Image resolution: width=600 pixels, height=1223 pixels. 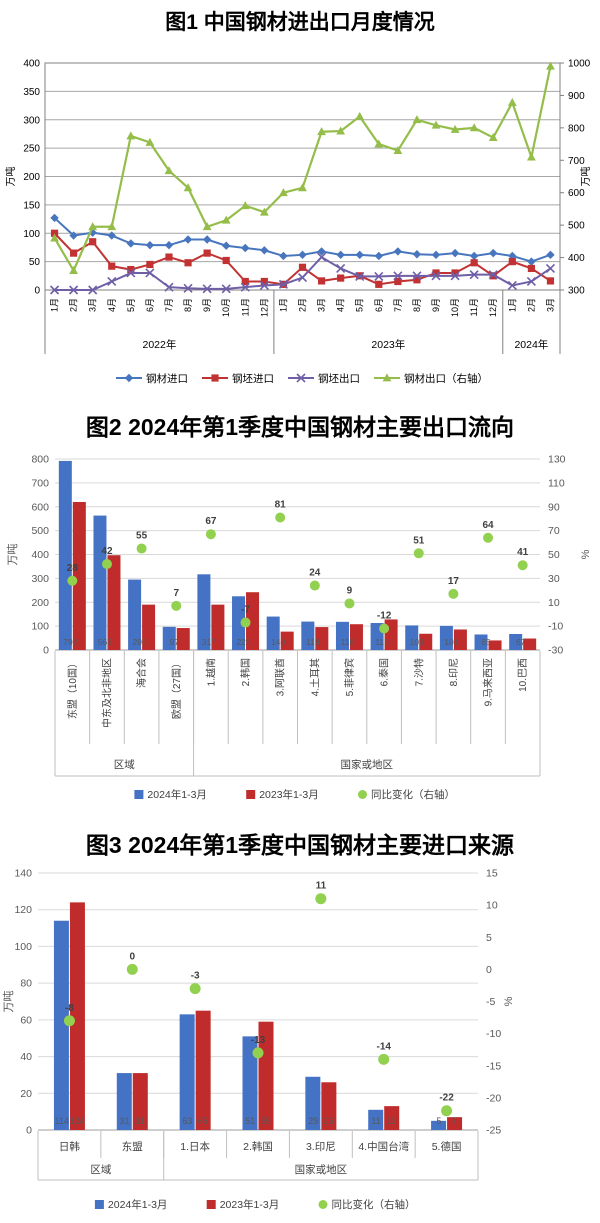 I want to click on left-axis-tick-label: 300, so click(x=31, y=120).